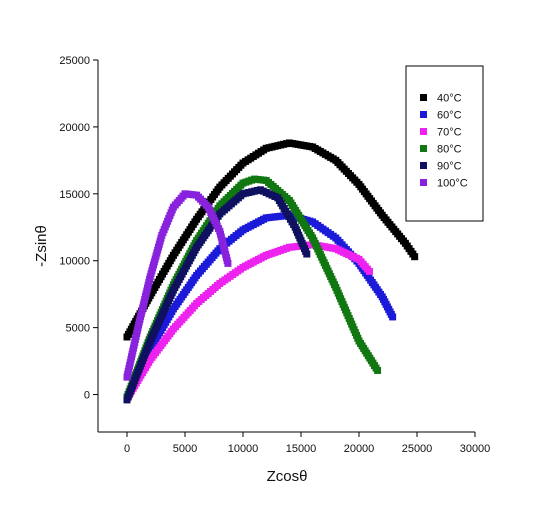 The image size is (553, 519). I want to click on y-tick-label: 15000, so click(74, 195).